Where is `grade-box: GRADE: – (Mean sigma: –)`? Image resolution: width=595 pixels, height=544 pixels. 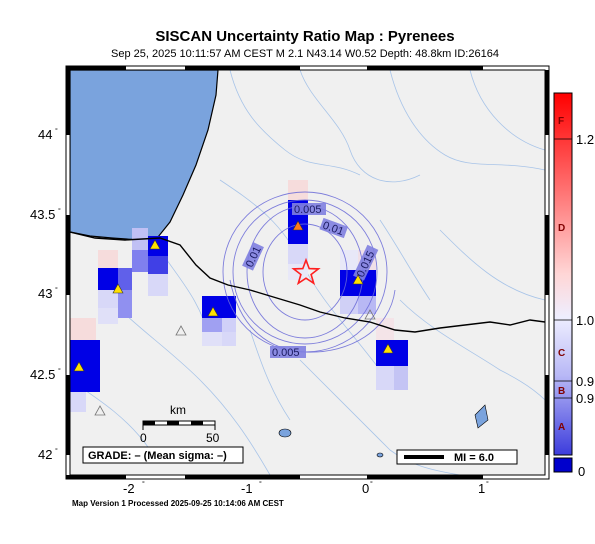 grade-box: GRADE: – (Mean sigma: –) is located at coordinates (163, 455).